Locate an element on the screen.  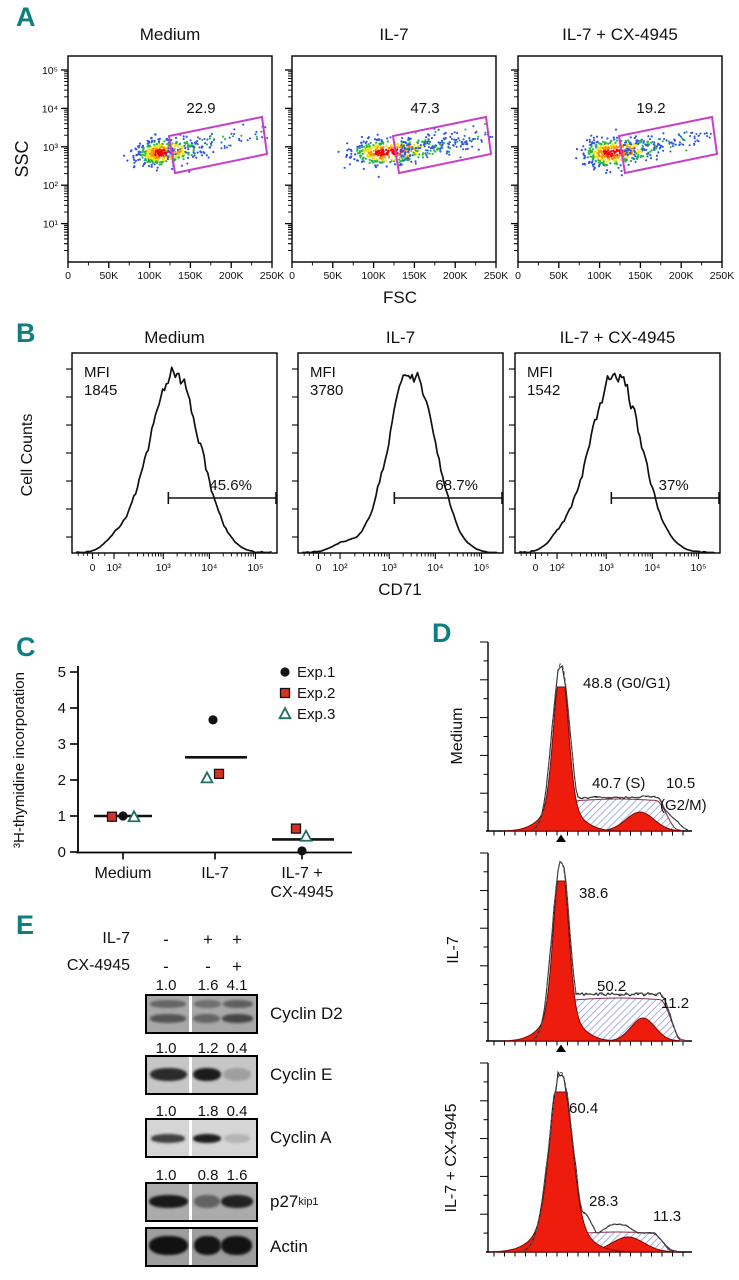
exp3-point is located at coordinates (207, 777).